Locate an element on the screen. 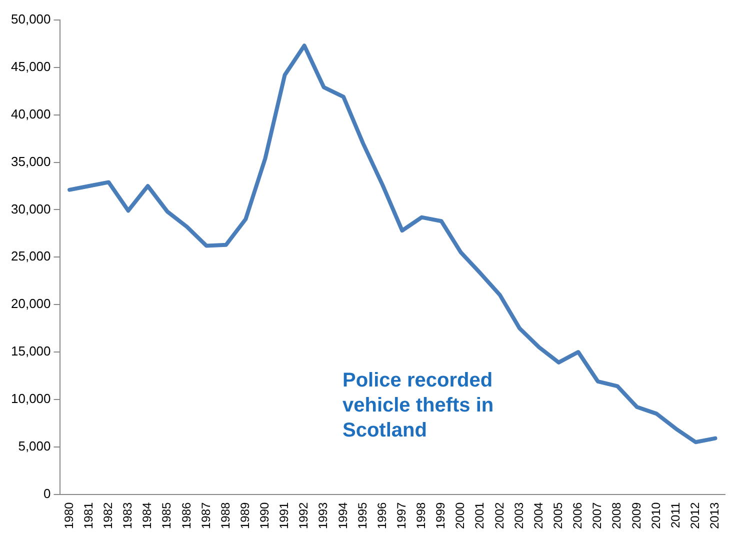 The height and width of the screenshot is (540, 743). annotation: Police recorded vehicle thefts in Scotland is located at coordinates (418, 406).